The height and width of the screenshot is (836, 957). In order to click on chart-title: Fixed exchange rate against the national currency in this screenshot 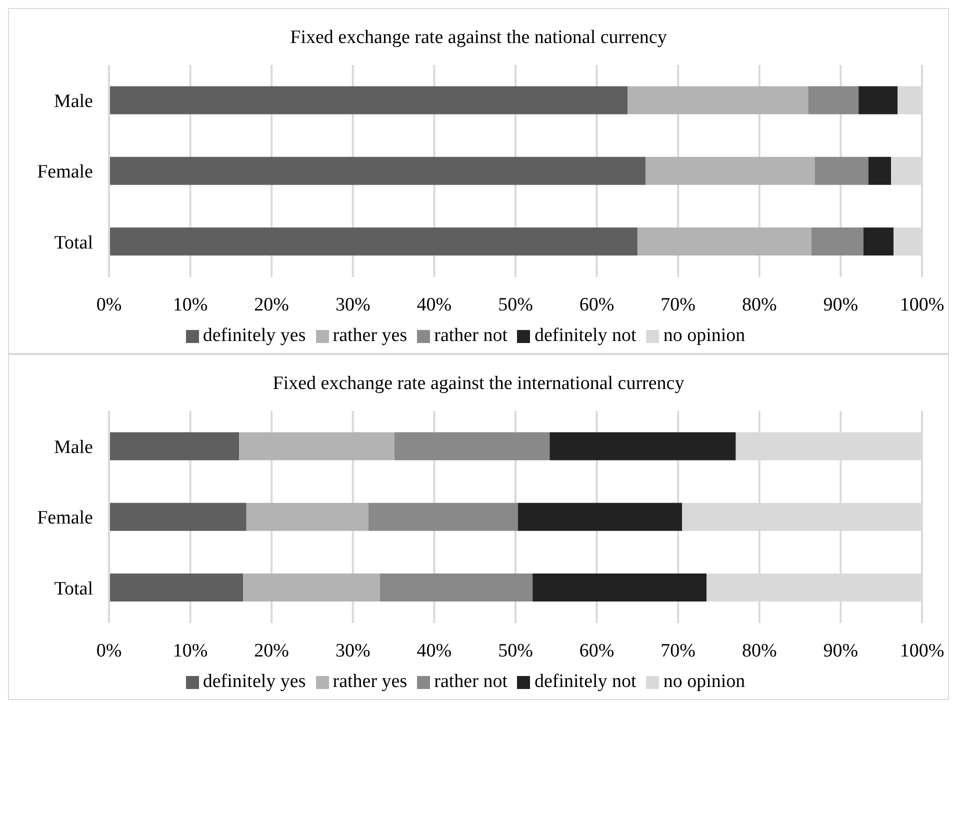, I will do `click(478, 38)`.